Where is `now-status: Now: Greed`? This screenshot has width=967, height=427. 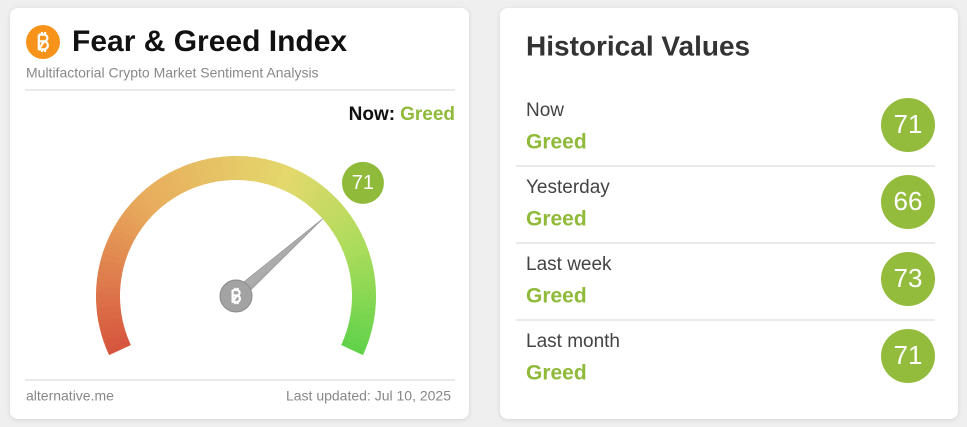
now-status: Now: Greed is located at coordinates (402, 114).